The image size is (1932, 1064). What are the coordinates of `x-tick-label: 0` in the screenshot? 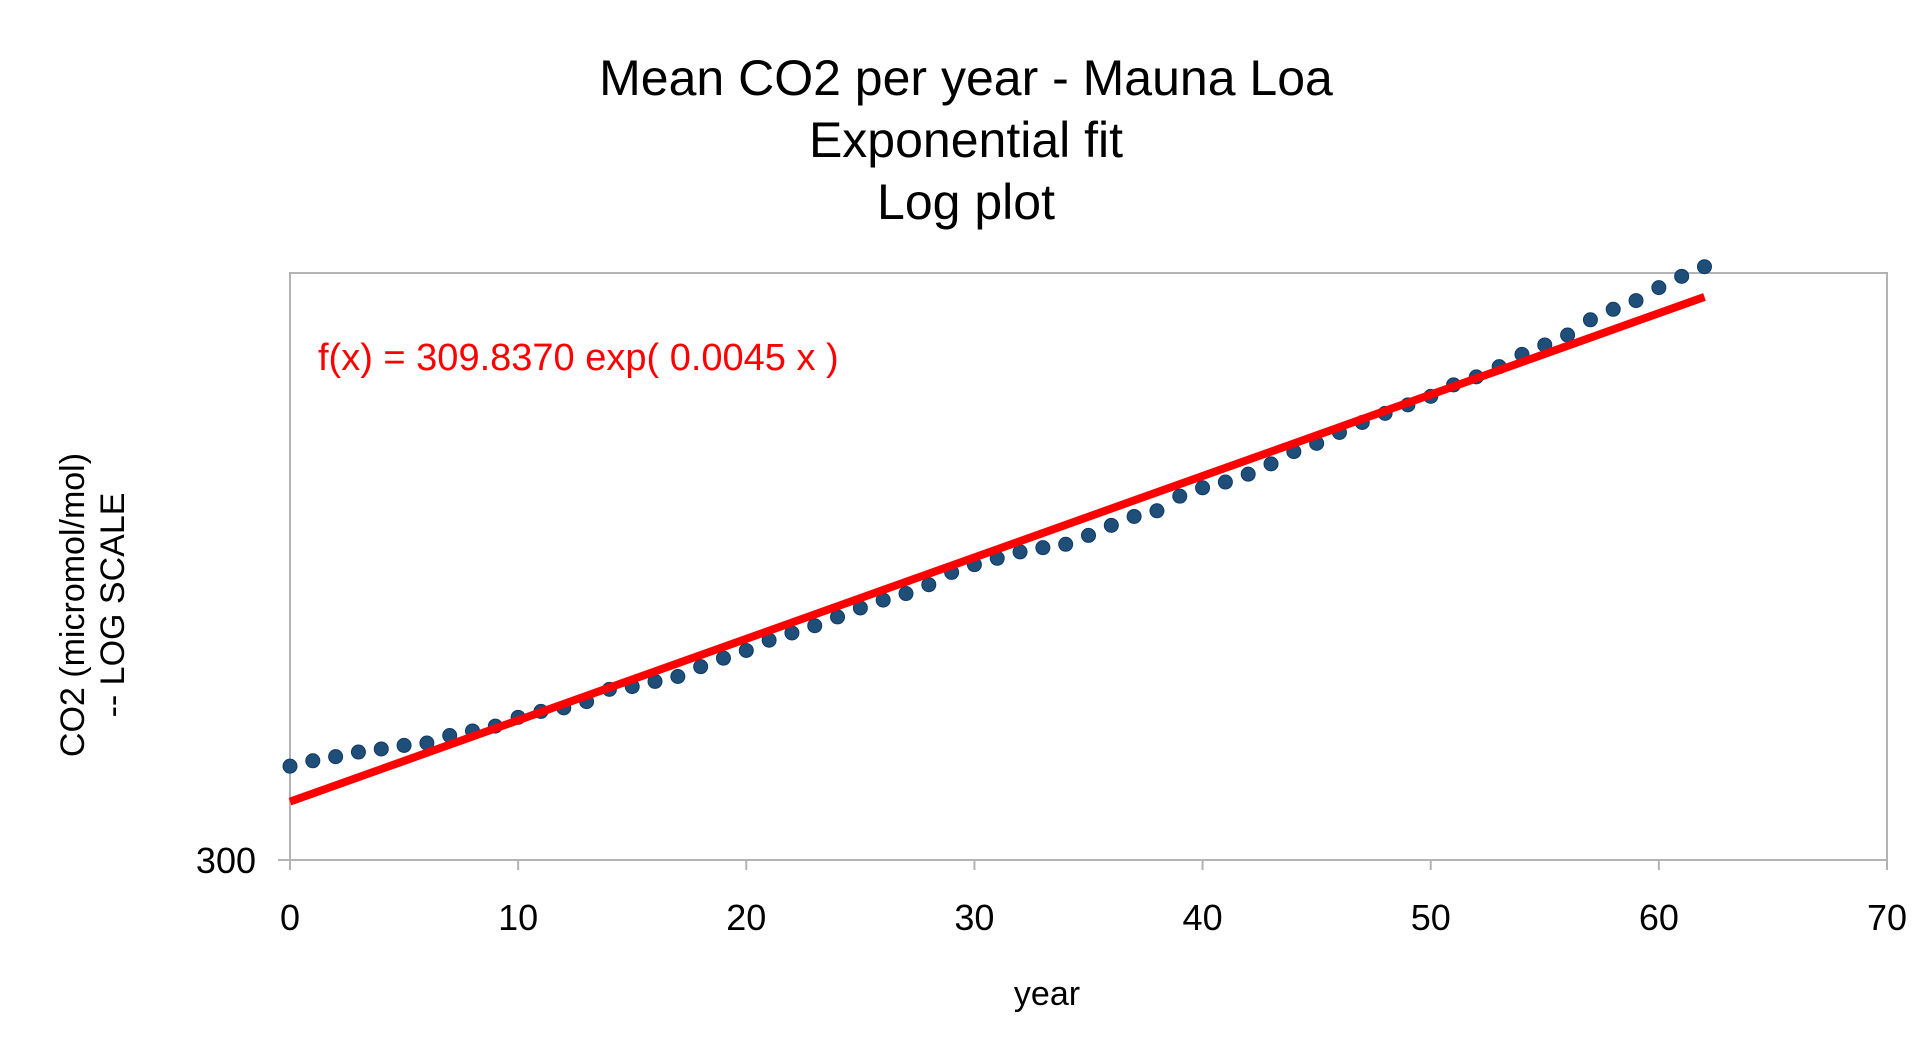 It's located at (290, 917).